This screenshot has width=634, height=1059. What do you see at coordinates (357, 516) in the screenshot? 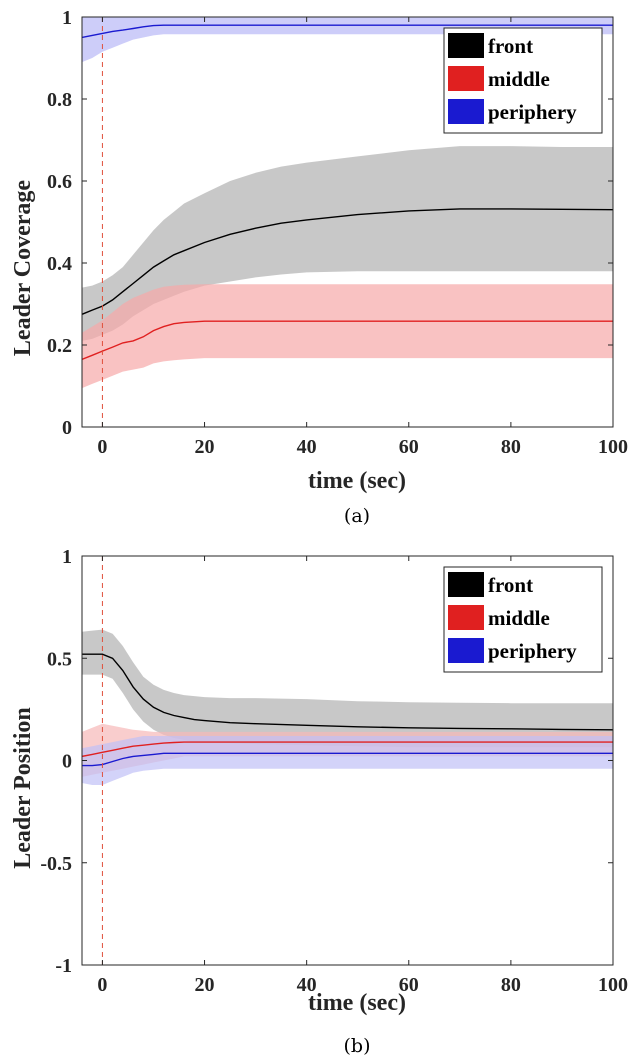
I see `figure-caption: (a)` at bounding box center [357, 516].